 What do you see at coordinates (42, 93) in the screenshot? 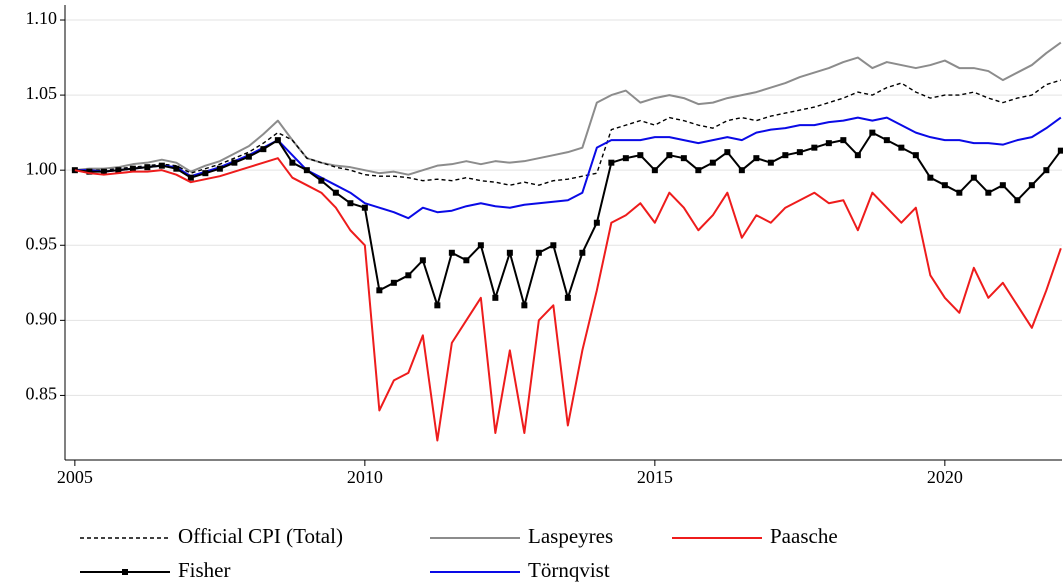
I see `y-tick-label: 1.05` at bounding box center [42, 93].